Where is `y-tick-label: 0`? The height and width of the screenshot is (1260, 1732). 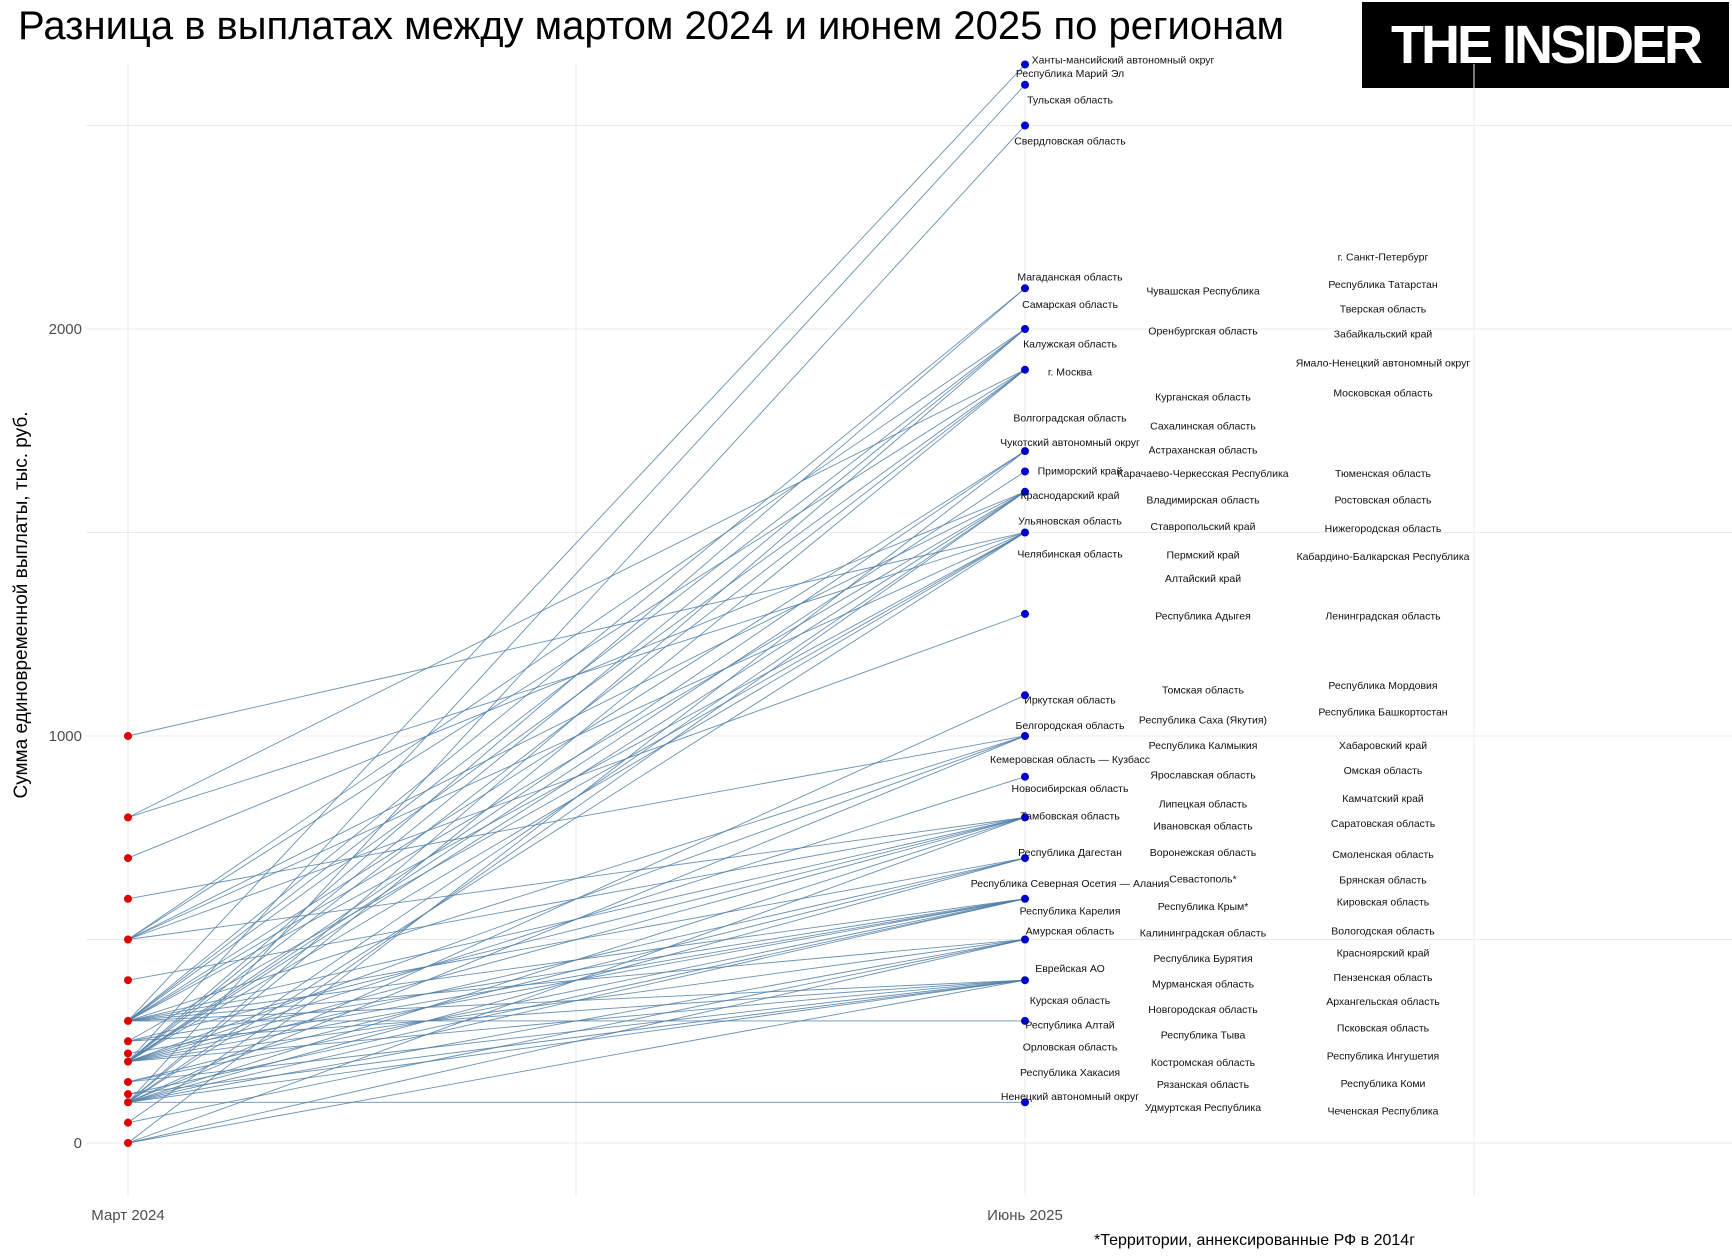
y-tick-label: 0 is located at coordinates (78, 1143).